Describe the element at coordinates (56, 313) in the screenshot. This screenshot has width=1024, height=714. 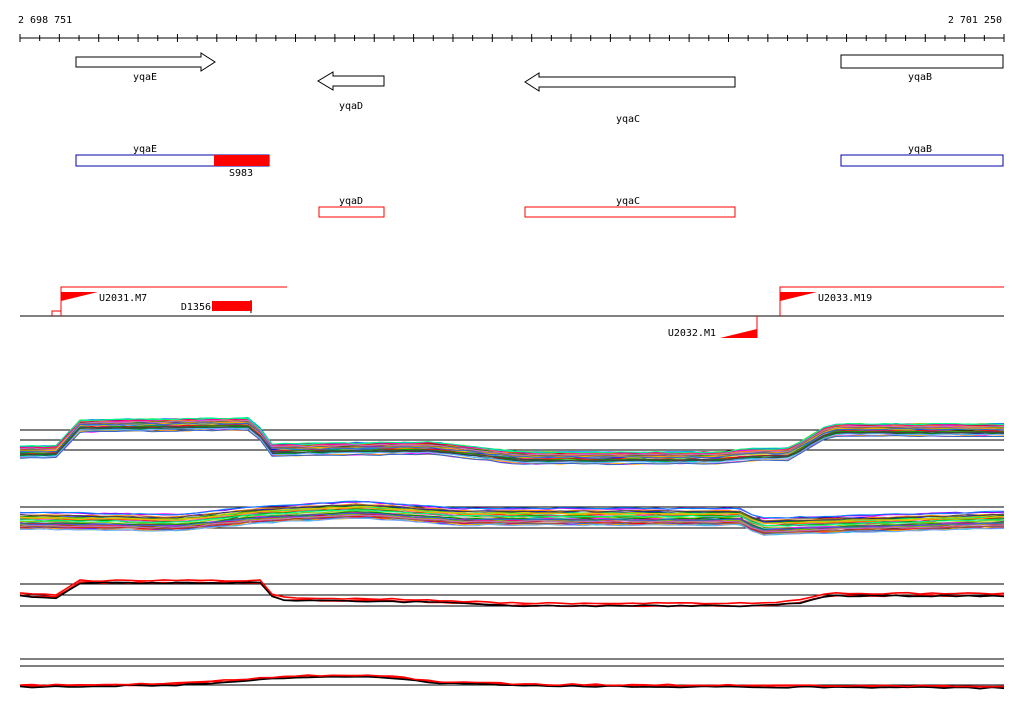
I see `small-marker` at that location.